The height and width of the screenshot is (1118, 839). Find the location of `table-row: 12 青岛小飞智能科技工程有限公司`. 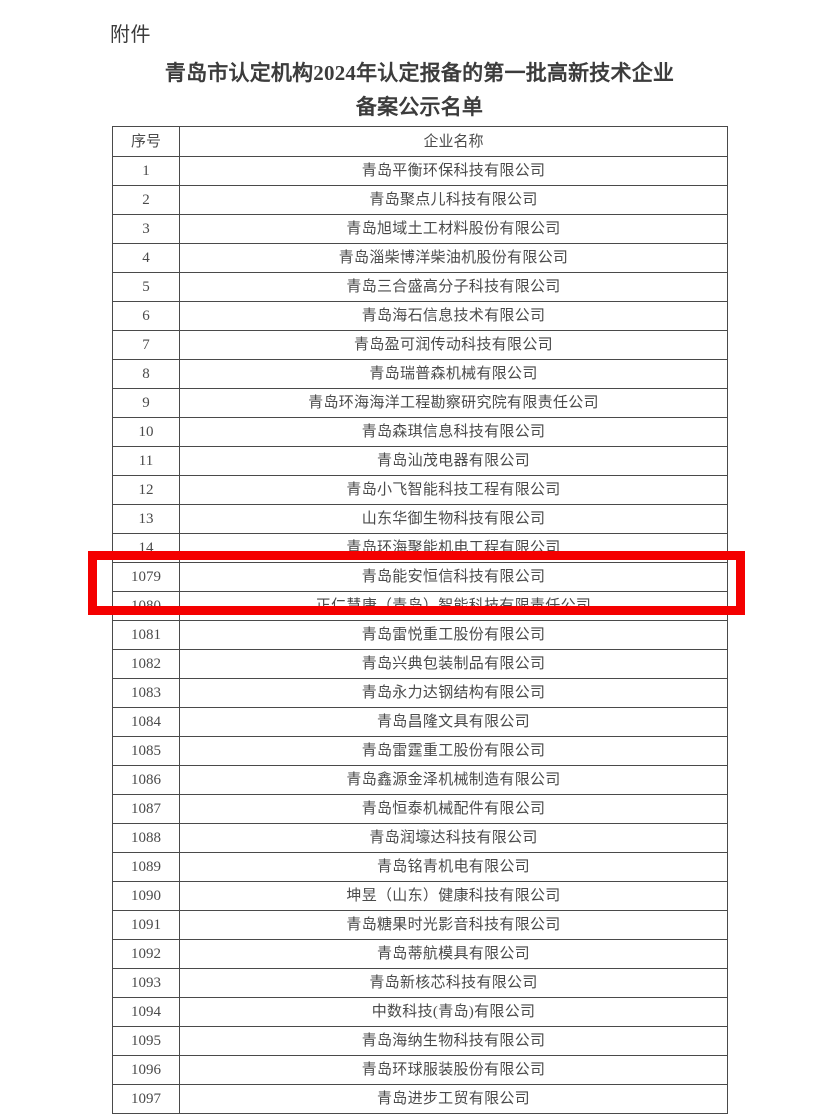

table-row: 12 青岛小飞智能科技工程有限公司 is located at coordinates (420, 490).